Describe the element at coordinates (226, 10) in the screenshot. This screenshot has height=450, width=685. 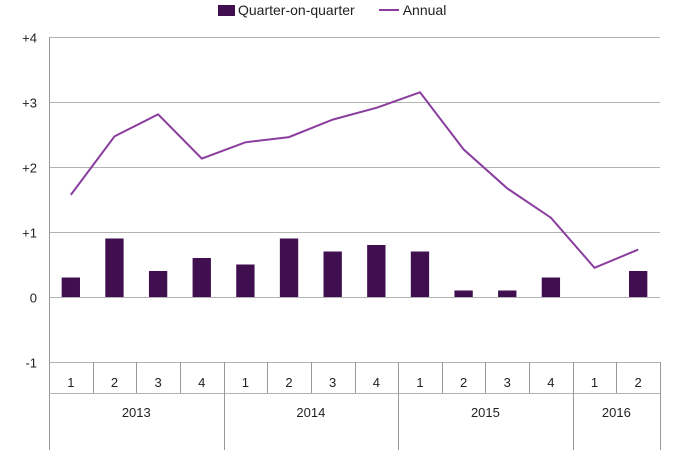
I see `legend-swatch-bar` at that location.